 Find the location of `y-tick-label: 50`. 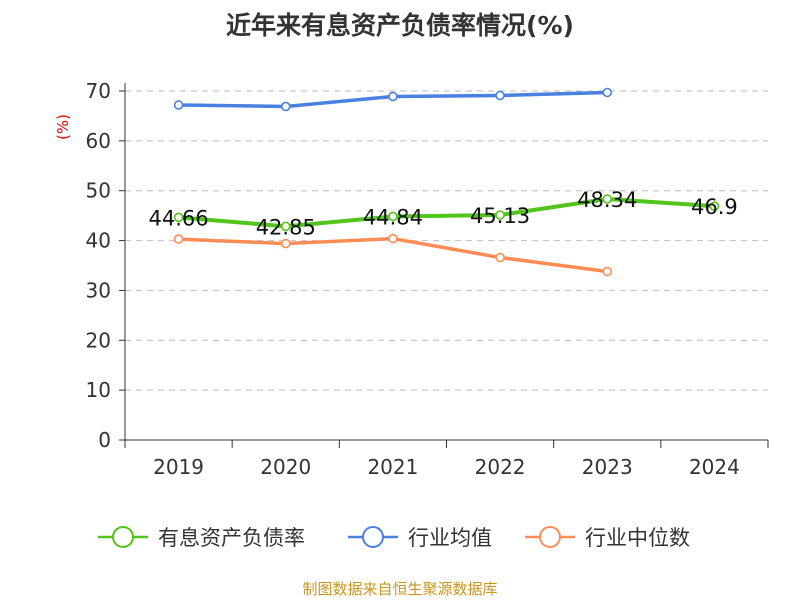

y-tick-label: 50 is located at coordinates (98, 191).